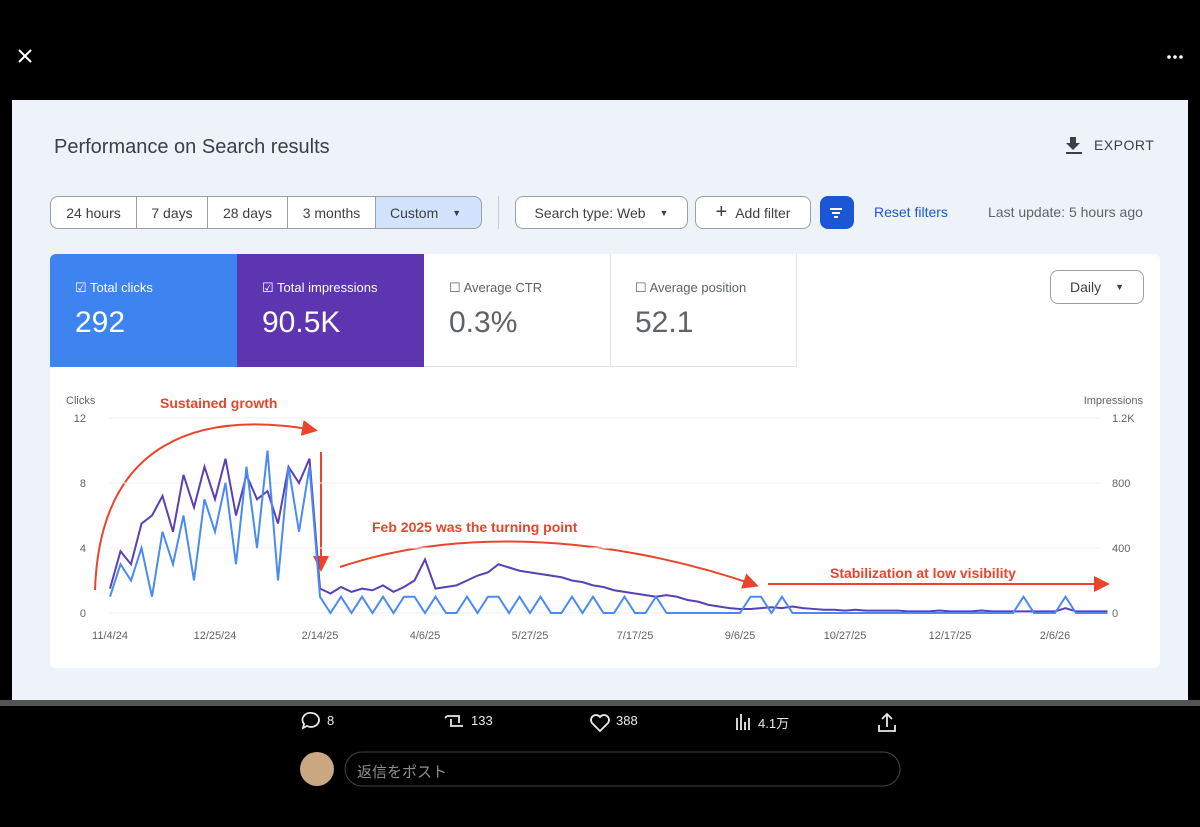  Describe the element at coordinates (635, 636) in the screenshot. I see `x-tick-label: 7/17/25` at that location.